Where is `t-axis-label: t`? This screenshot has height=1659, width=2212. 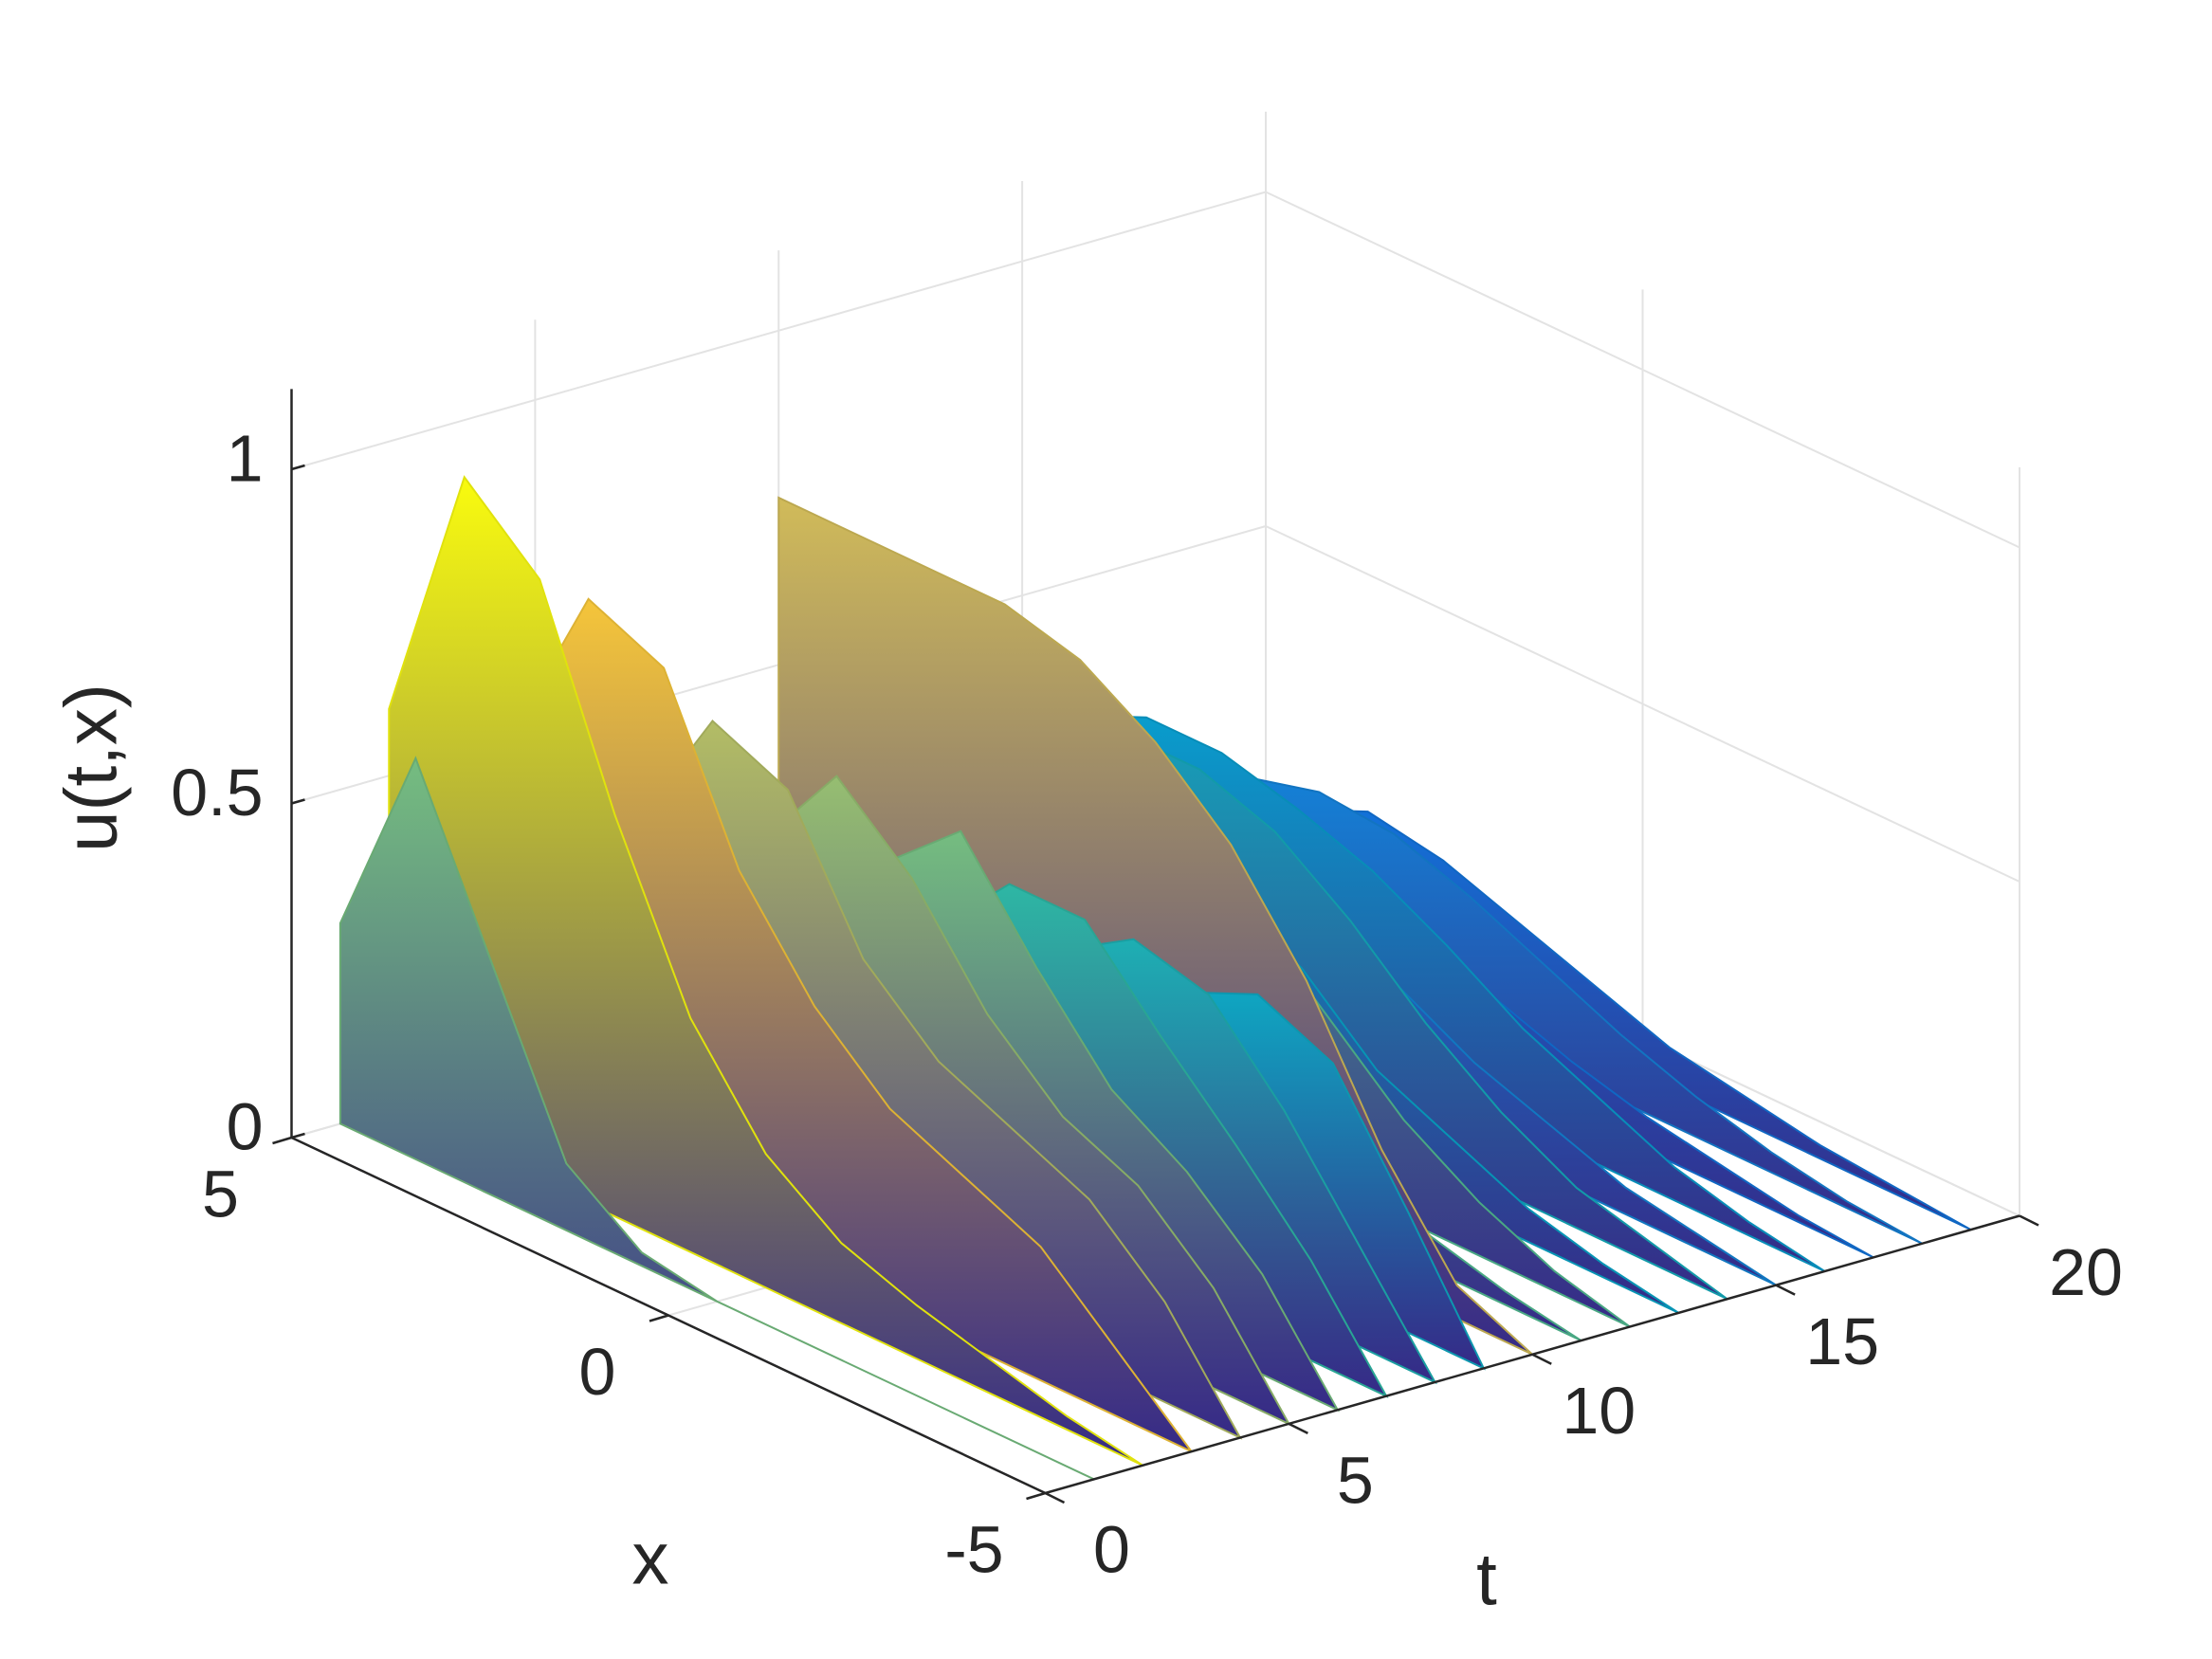
t-axis-label: t is located at coordinates (1486, 1579).